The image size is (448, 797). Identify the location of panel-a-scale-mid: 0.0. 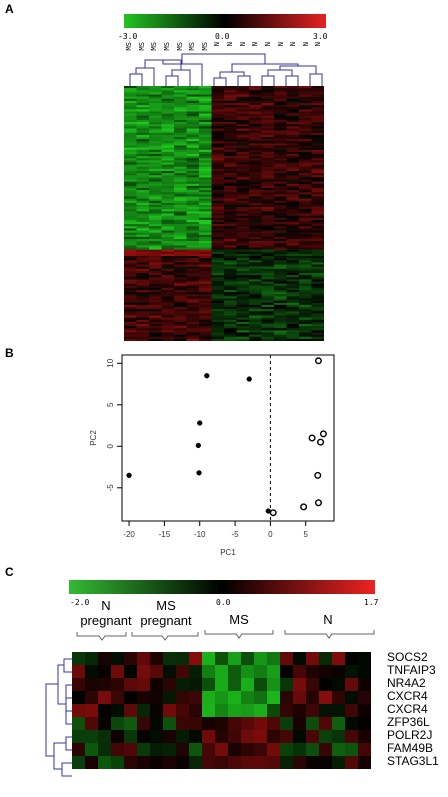
(222, 36).